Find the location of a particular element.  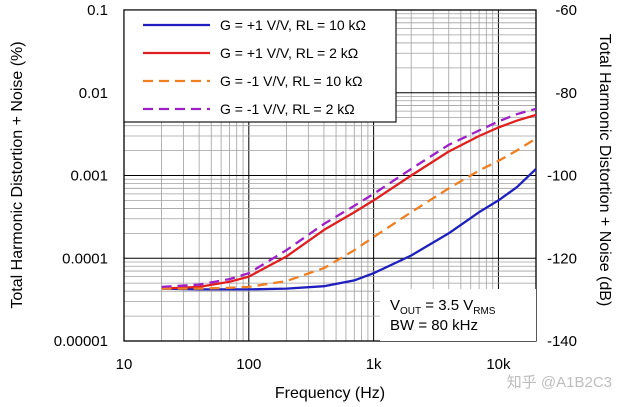

legend-label-3: G = -1 V/V, RL = 10 kΩ is located at coordinates (291, 81).